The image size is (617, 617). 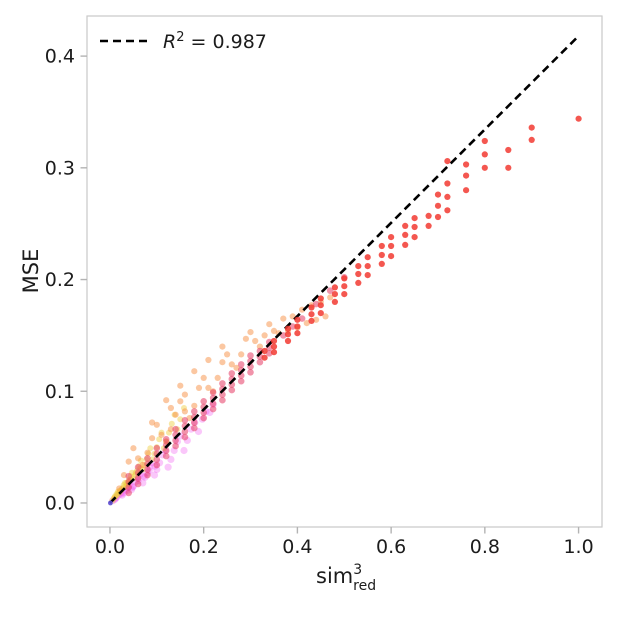 What do you see at coordinates (60, 280) in the screenshot?
I see `y-tick-label: 0.2` at bounding box center [60, 280].